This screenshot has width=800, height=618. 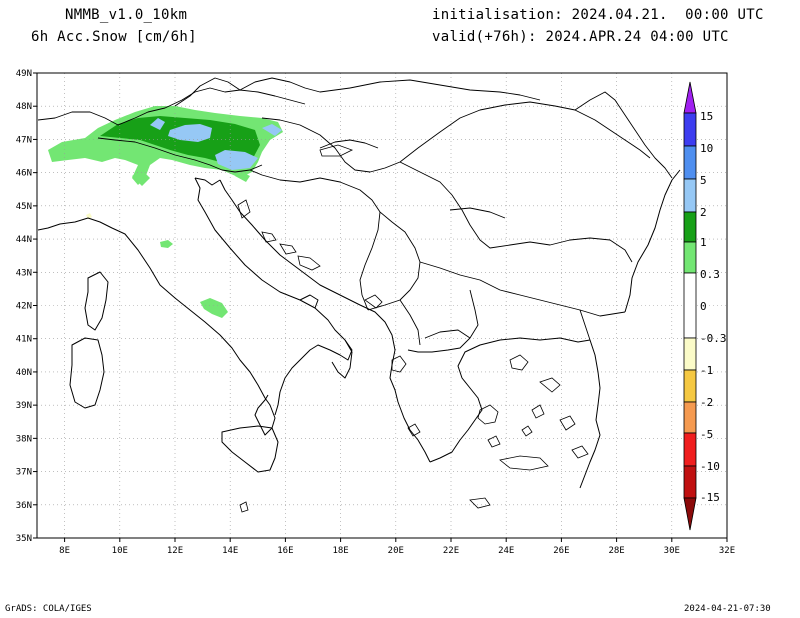 What do you see at coordinates (690, 386) in the screenshot?
I see `legend-neg1` at bounding box center [690, 386].